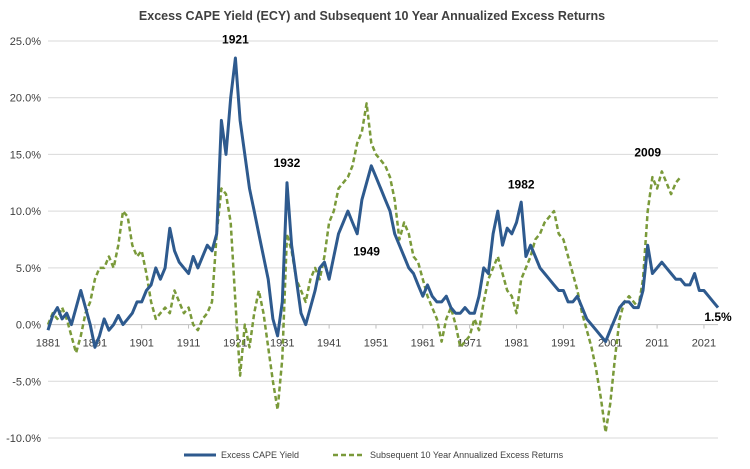  Describe the element at coordinates (423, 344) in the screenshot. I see `x-tick-label: 1961` at that location.